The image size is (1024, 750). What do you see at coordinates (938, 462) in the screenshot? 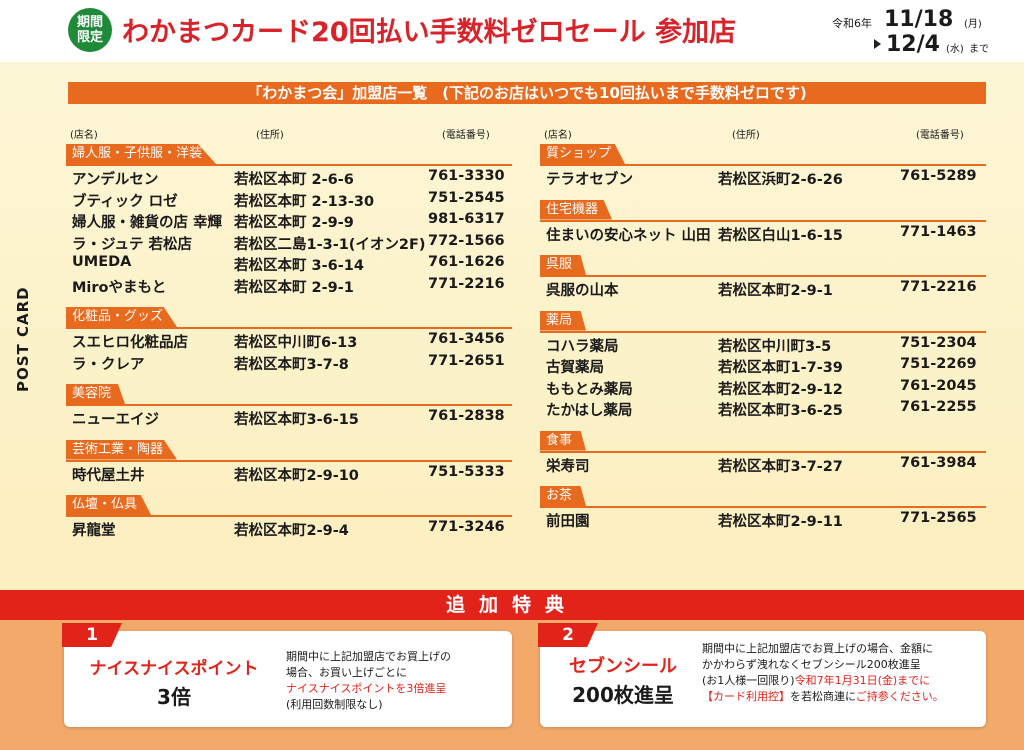
I see `shop-phone: 761-3984` at bounding box center [938, 462].